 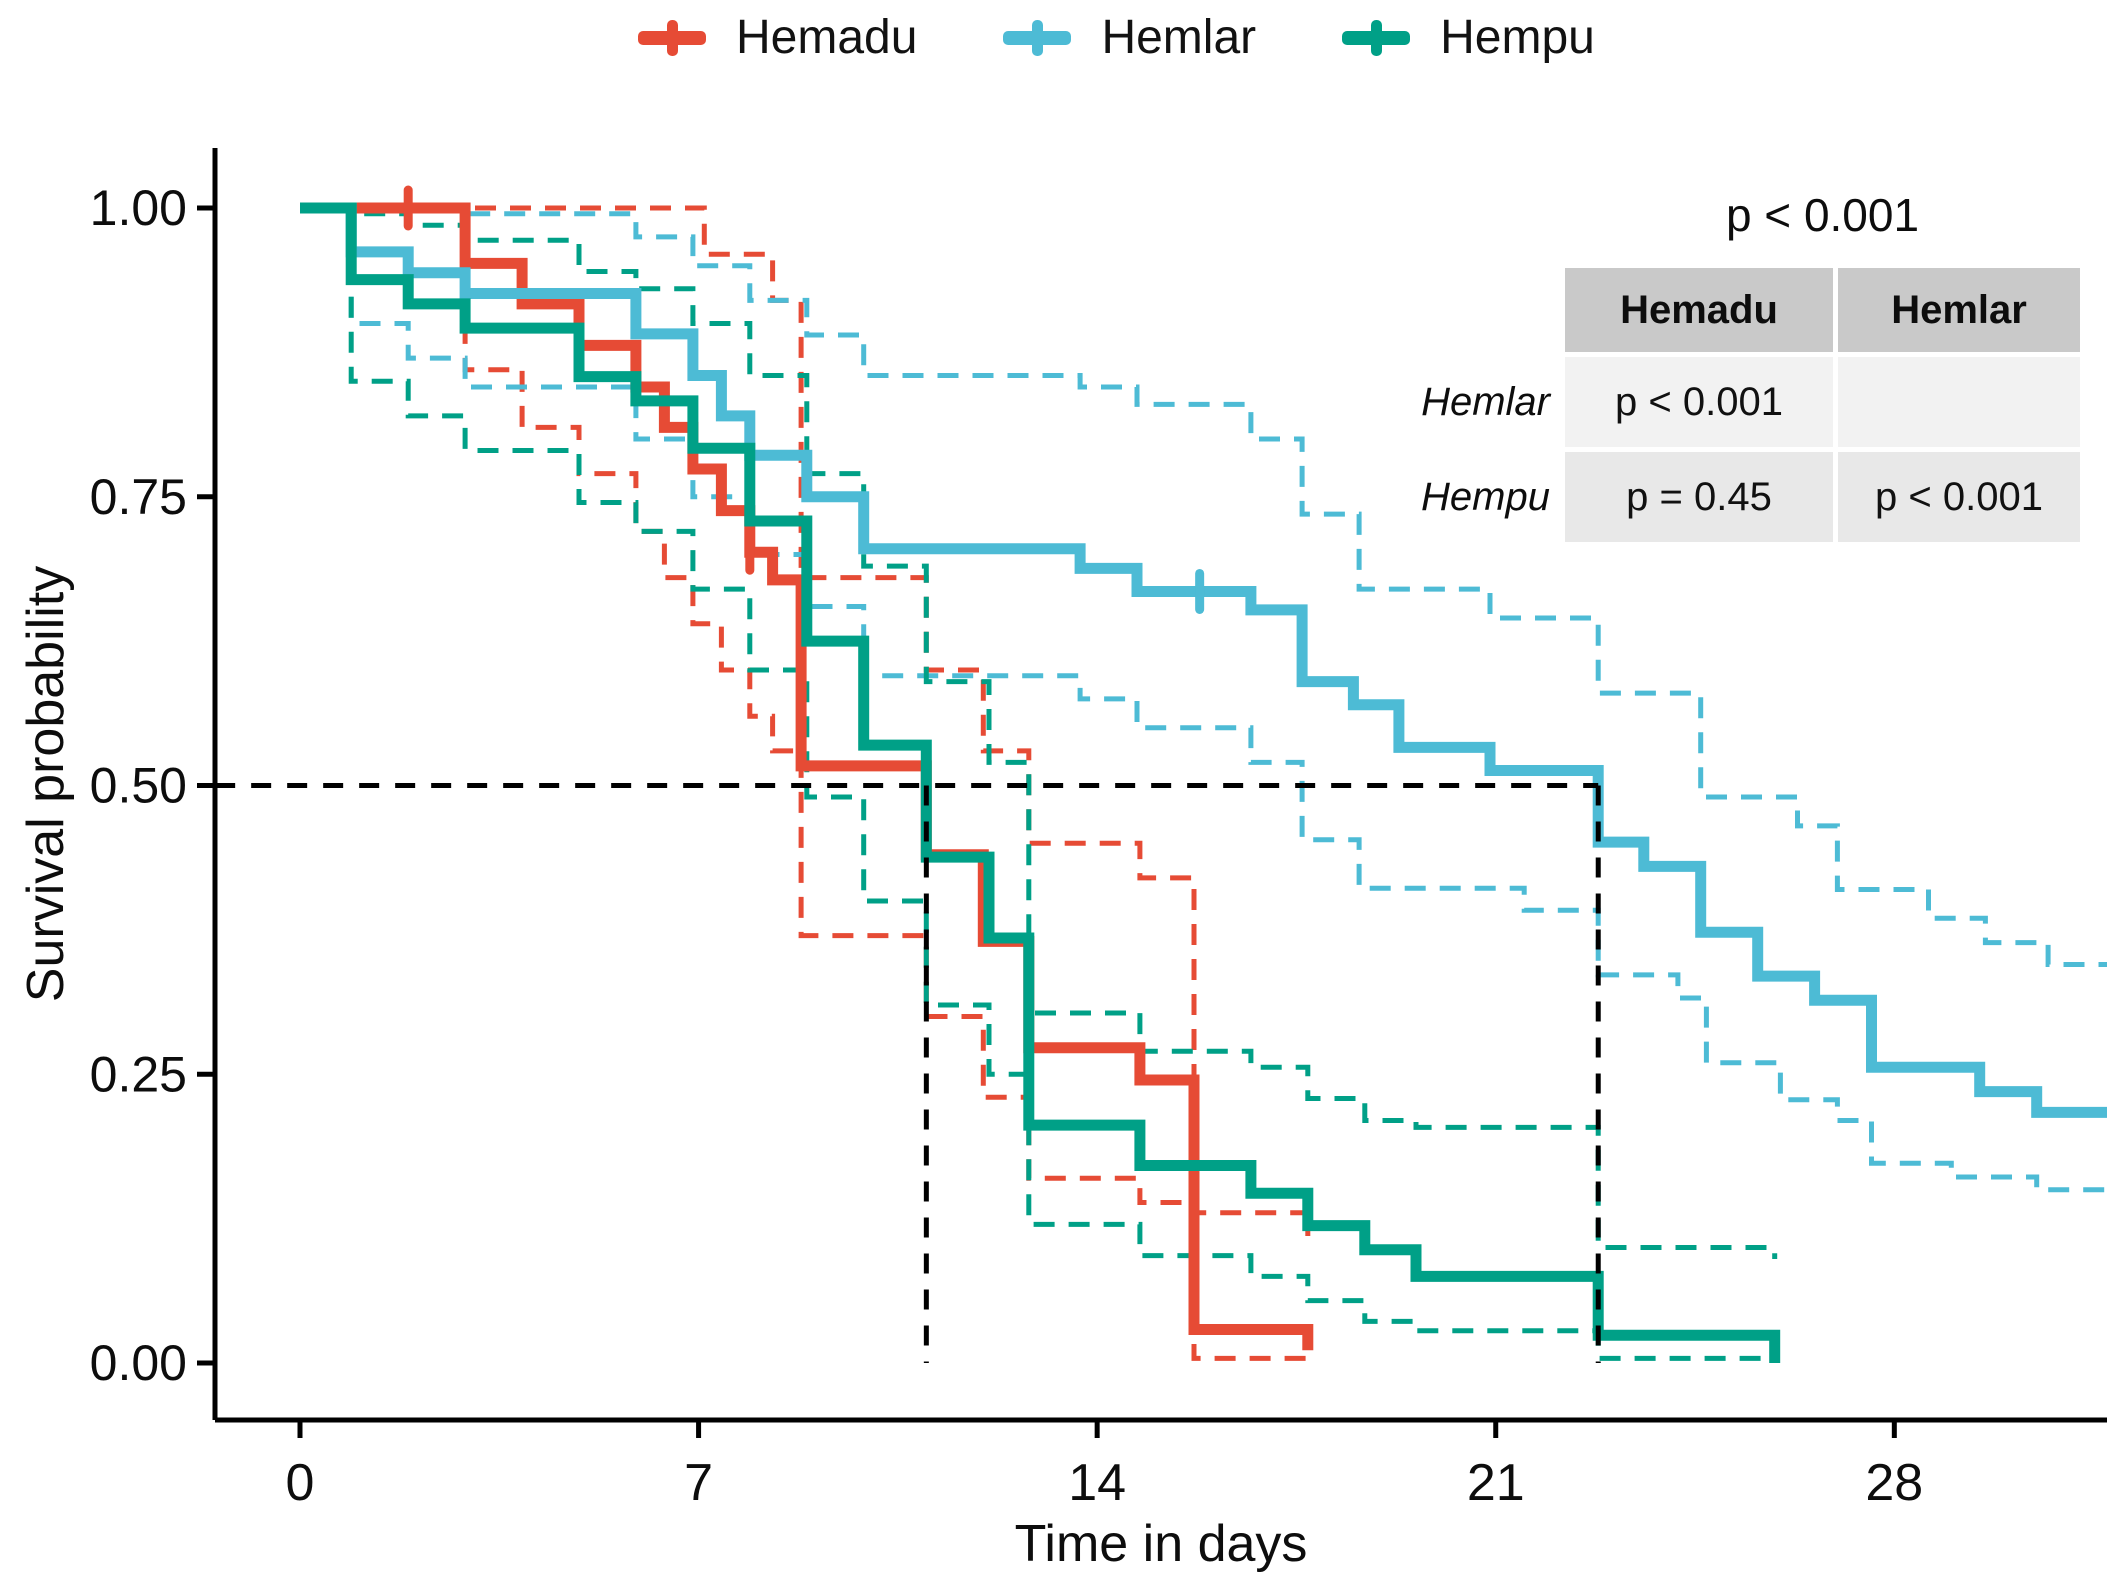 I want to click on legend-item-hemadu: Hemadu, so click(x=777, y=38).